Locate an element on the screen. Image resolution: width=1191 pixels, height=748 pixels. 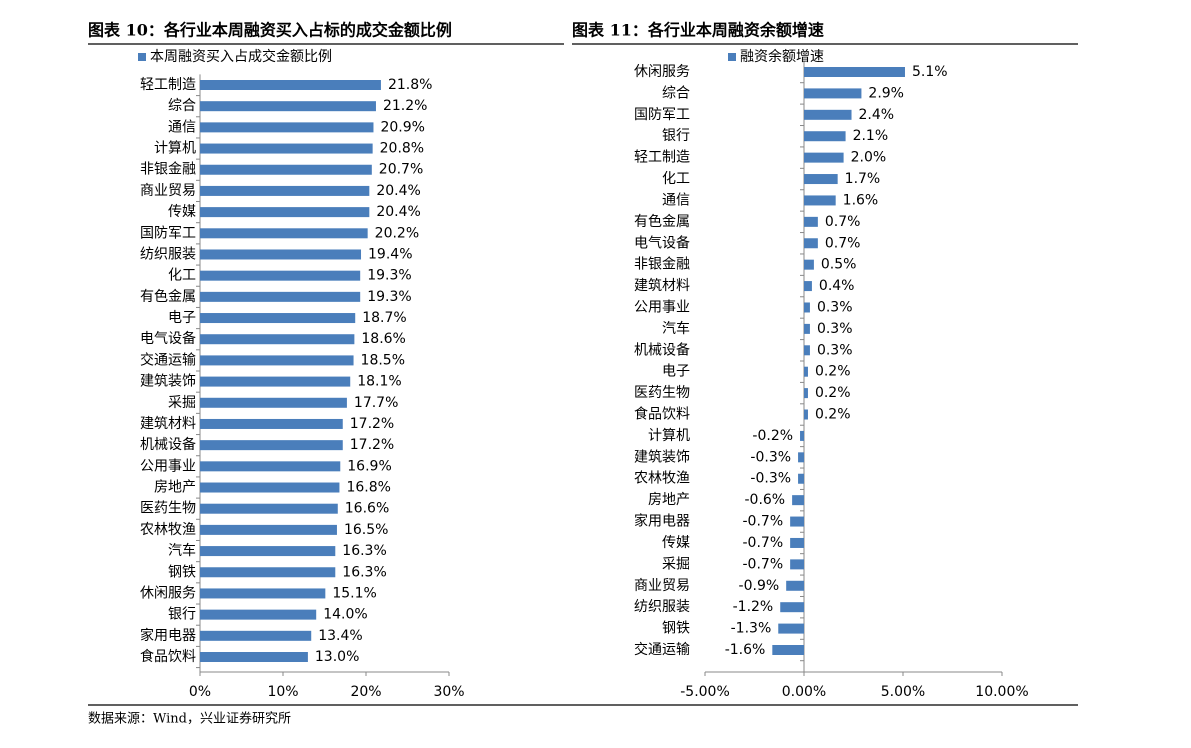
y-tick-label: 综合 is located at coordinates (676, 93).